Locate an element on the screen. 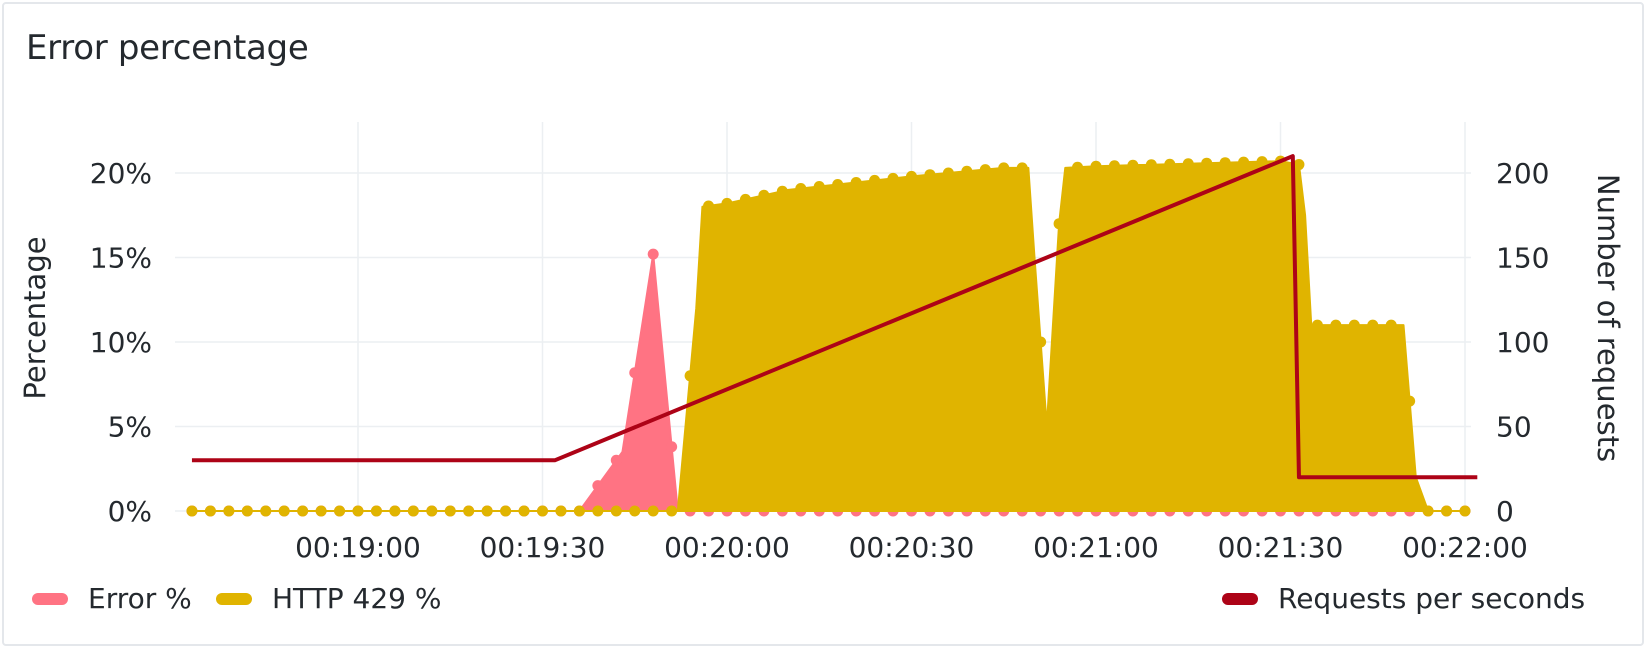 This screenshot has height=648, width=1646. legend-error: Error % is located at coordinates (112, 598).